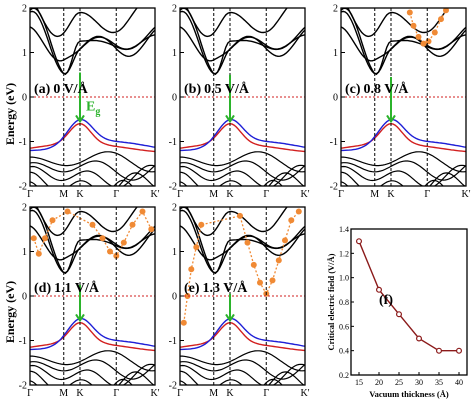 The width and height of the screenshot is (474, 416). I want to click on energy-tick-label: 1, so click(335, 53).